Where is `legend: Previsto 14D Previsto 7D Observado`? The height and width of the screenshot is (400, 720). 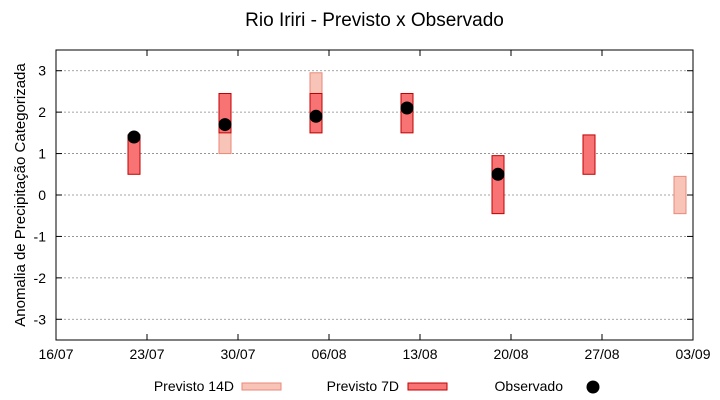 legend: Previsto 14D Previsto 7D Observado is located at coordinates (377, 386).